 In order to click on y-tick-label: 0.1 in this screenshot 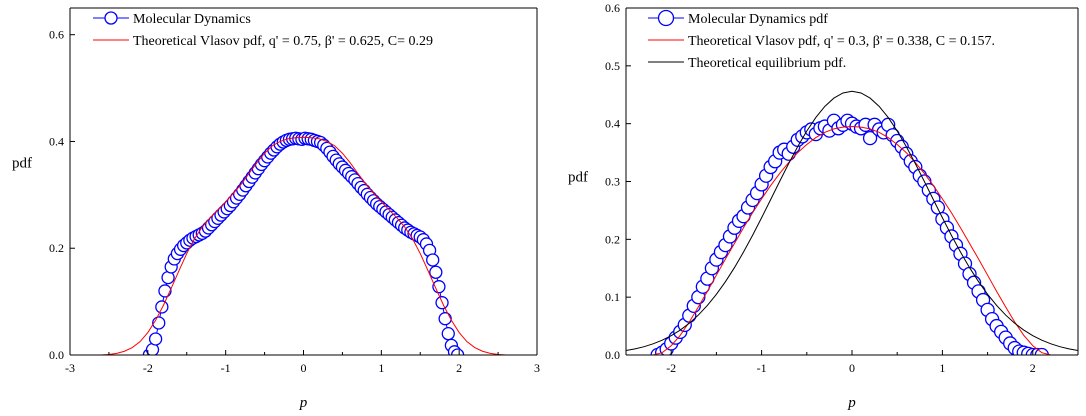, I will do `click(612, 297)`.